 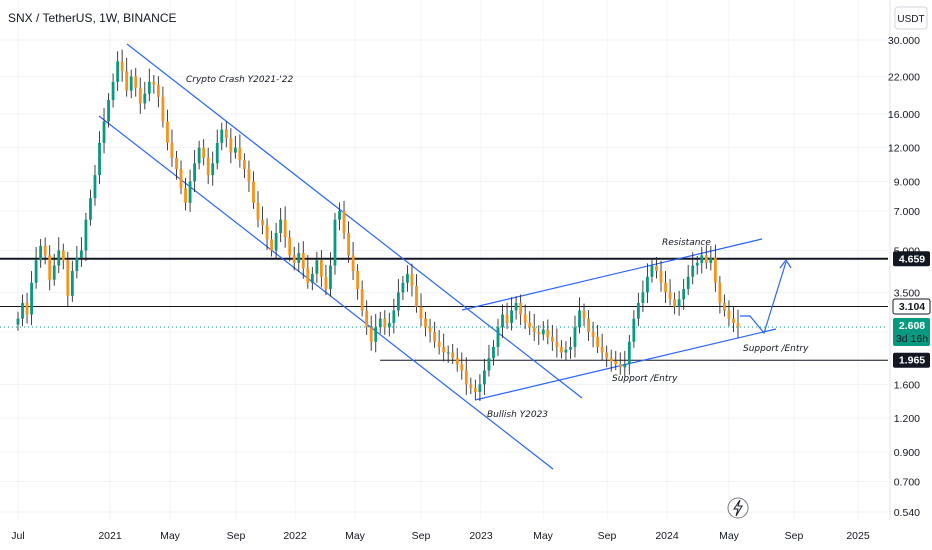 What do you see at coordinates (686, 243) in the screenshot?
I see `chart-annotation: Resistance` at bounding box center [686, 243].